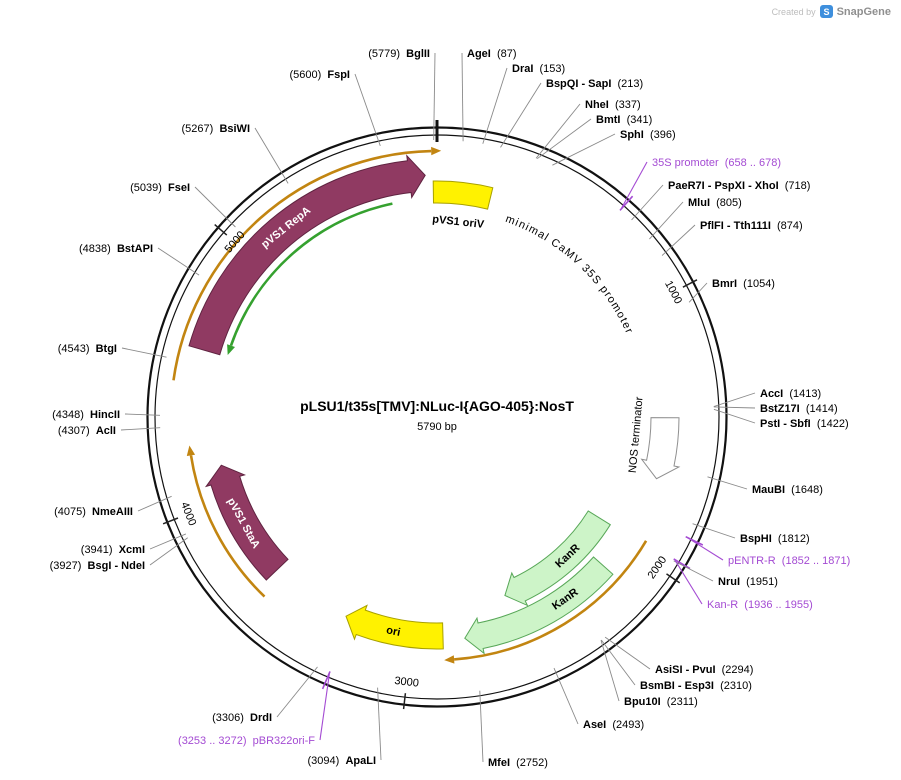 Image resolution: width=901 pixels, height=780 pixels. Describe the element at coordinates (739, 186) in the screenshot. I see `enzyme-label-paer7i: PaeR7I - PspXI - XhoI (718)` at that location.